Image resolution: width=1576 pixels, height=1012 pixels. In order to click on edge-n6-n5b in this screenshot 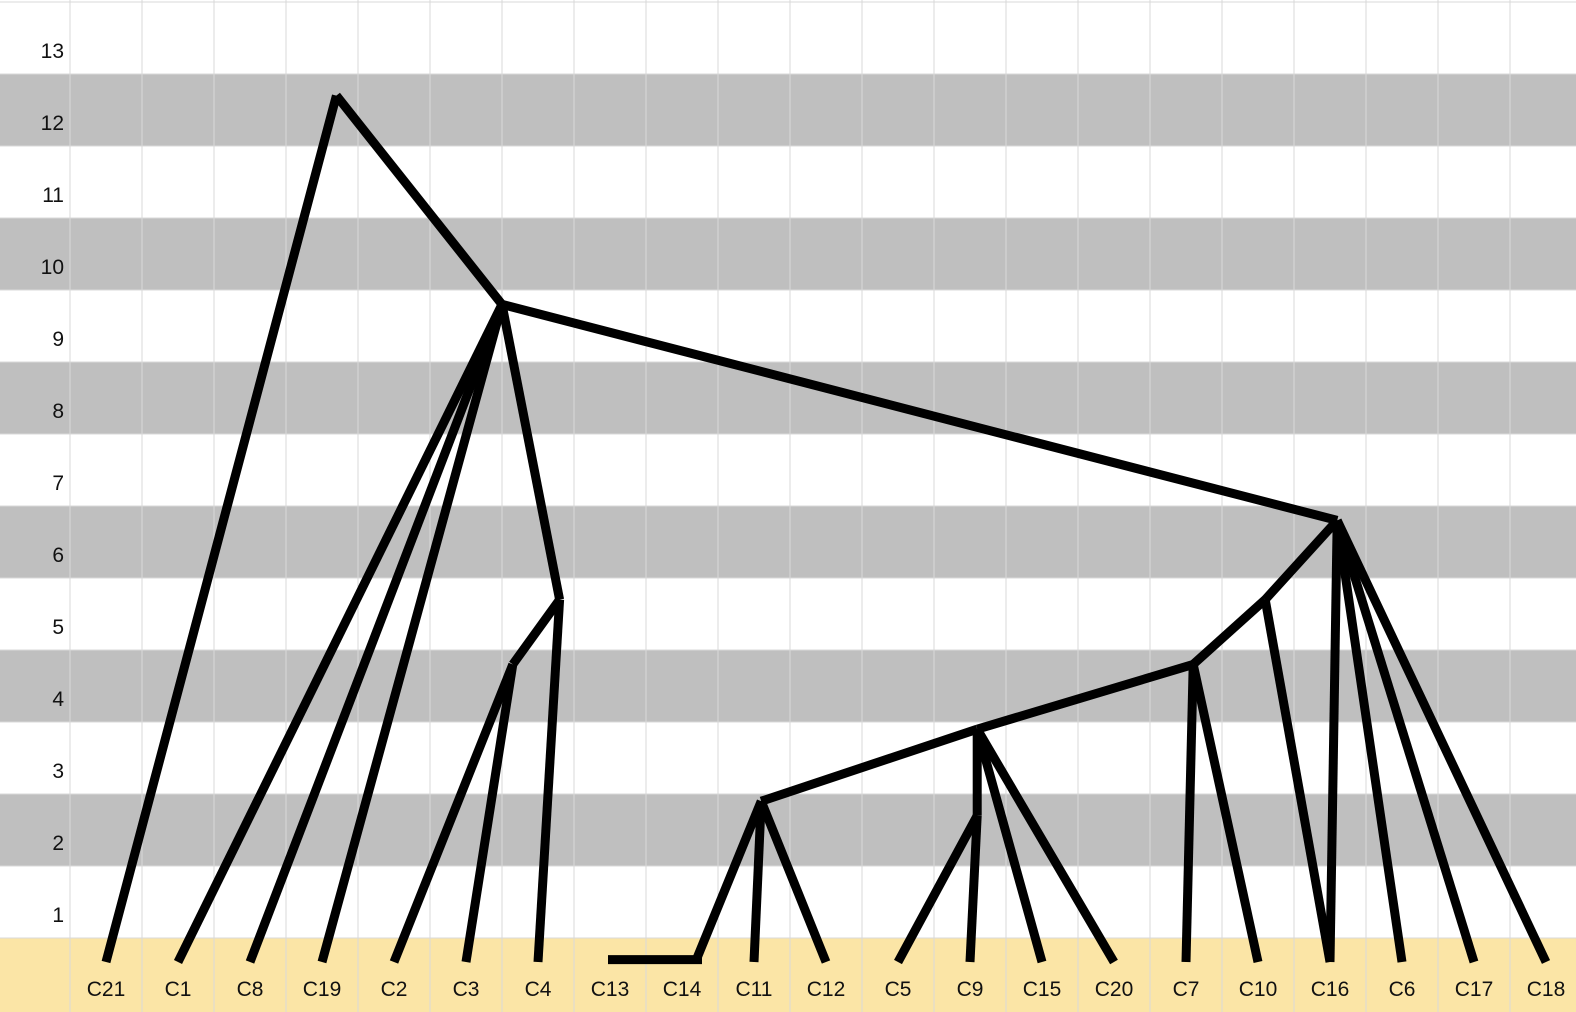, I will do `click(1301, 560)`.